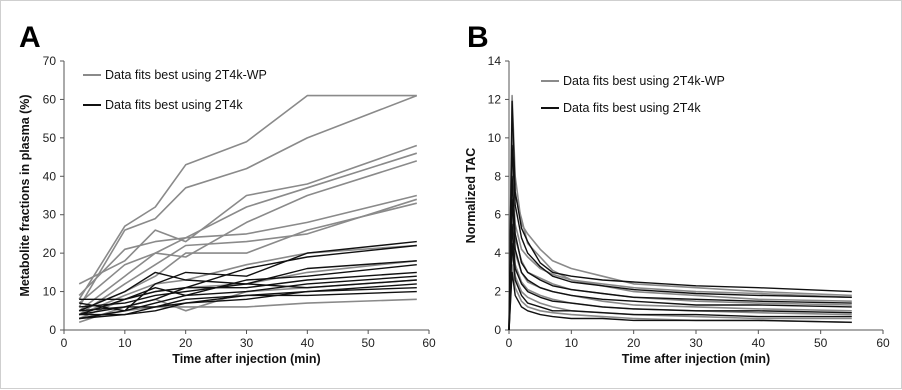 This screenshot has height=390, width=902. What do you see at coordinates (495, 61) in the screenshot?
I see `y-tick-label: 14` at bounding box center [495, 61].